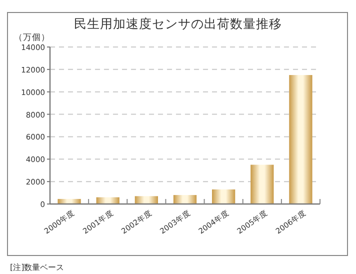 Image resolution: width=356 pixels, height=274 pixels. I want to click on text: [注]数量ベース, so click(37, 267).